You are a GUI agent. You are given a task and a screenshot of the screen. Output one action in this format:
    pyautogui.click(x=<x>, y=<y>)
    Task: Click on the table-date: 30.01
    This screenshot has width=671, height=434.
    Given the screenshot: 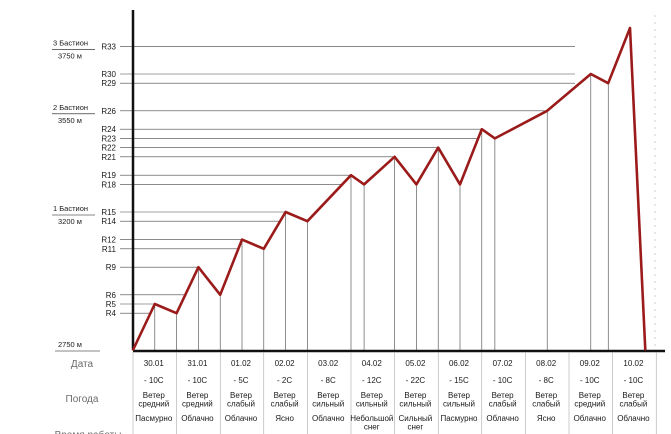 What is the action you would take?
    pyautogui.click(x=154, y=363)
    